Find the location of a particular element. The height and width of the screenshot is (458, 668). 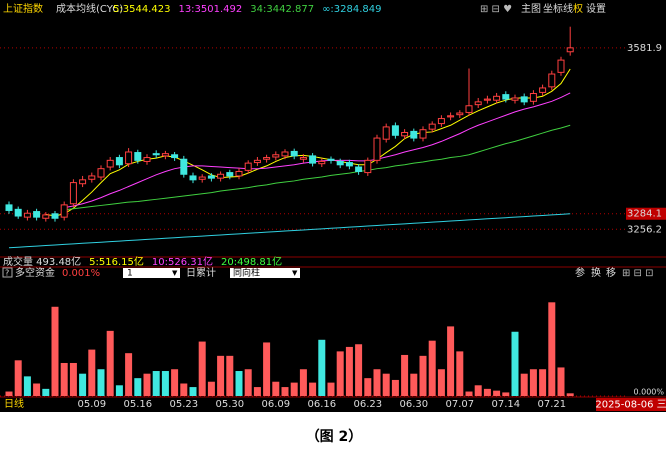

legend-entry: 13:3501.492 is located at coordinates (210, 9).